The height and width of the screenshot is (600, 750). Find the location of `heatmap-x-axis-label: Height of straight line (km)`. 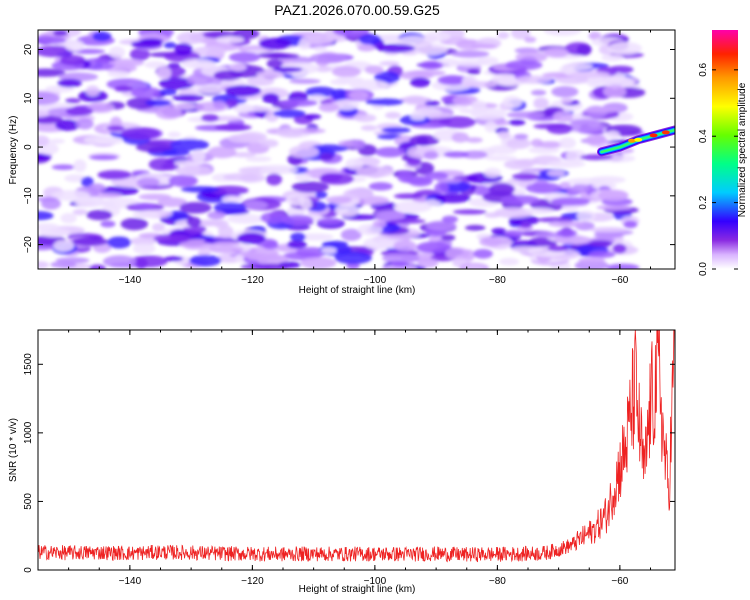

heatmap-x-axis-label: Height of straight line (km) is located at coordinates (357, 290).